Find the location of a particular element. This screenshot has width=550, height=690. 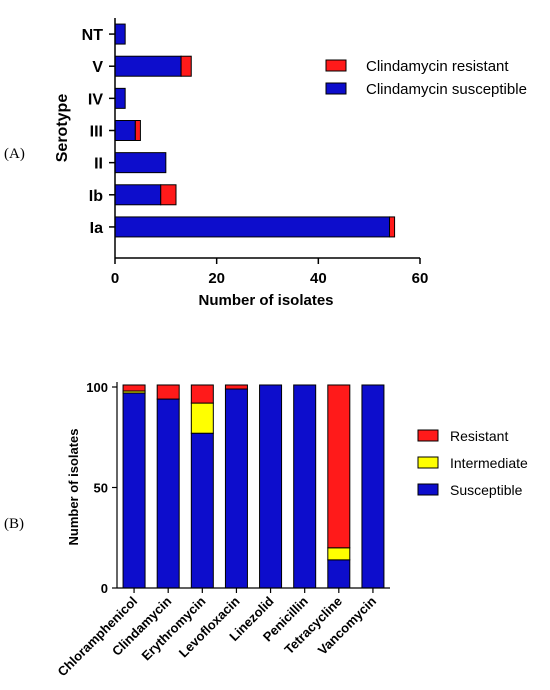

bar-v-clindamycin-resistant is located at coordinates (186, 66).